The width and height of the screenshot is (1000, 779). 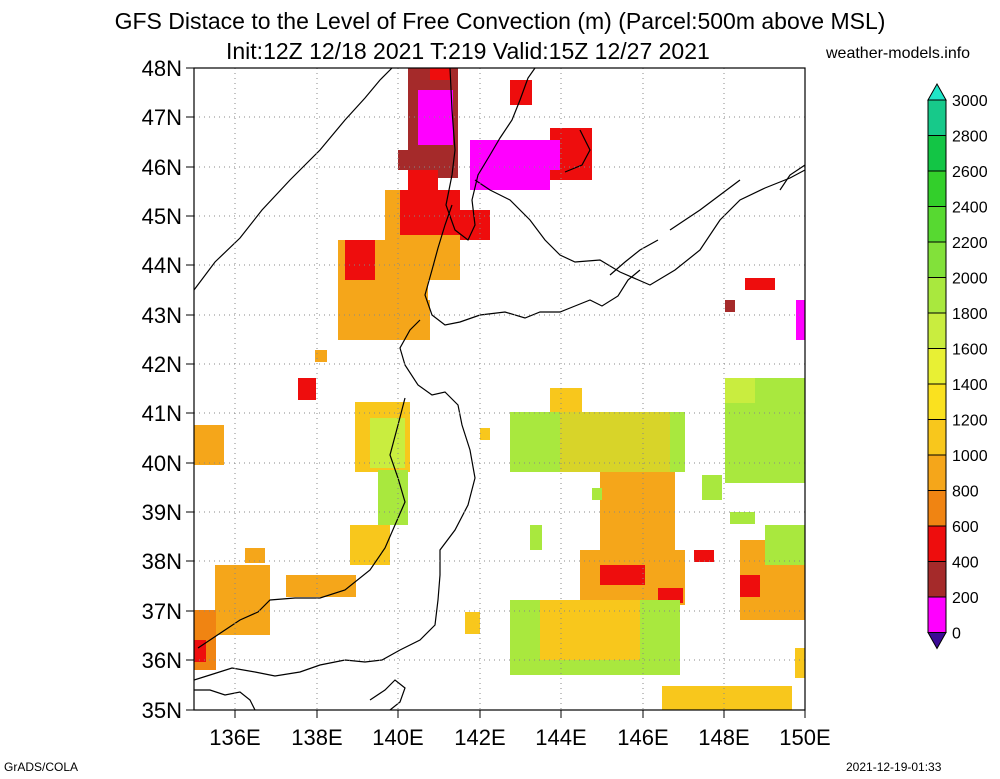 What do you see at coordinates (162, 315) in the screenshot?
I see `lat-label: 43N` at bounding box center [162, 315].